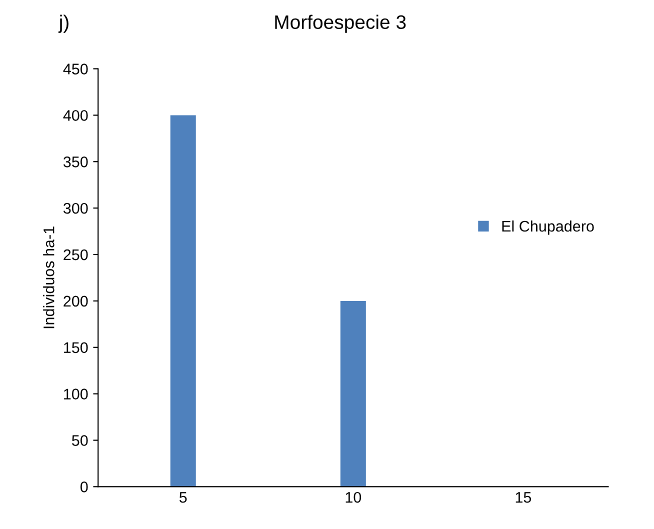 This screenshot has width=654, height=529. Describe the element at coordinates (354, 497) in the screenshot. I see `x-tick-label: 10` at that location.